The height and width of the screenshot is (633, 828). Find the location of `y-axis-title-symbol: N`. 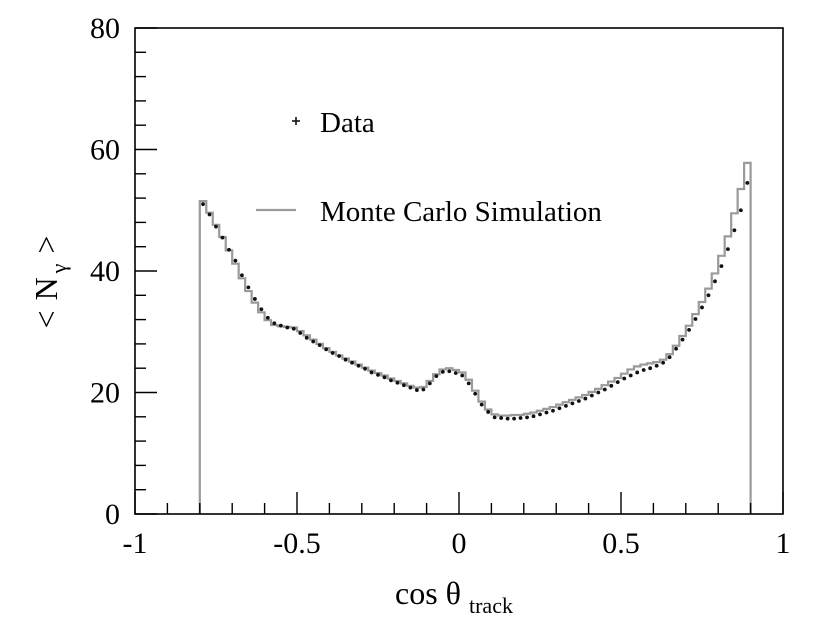

y-axis-title-symbol: N is located at coordinates (46, 288).